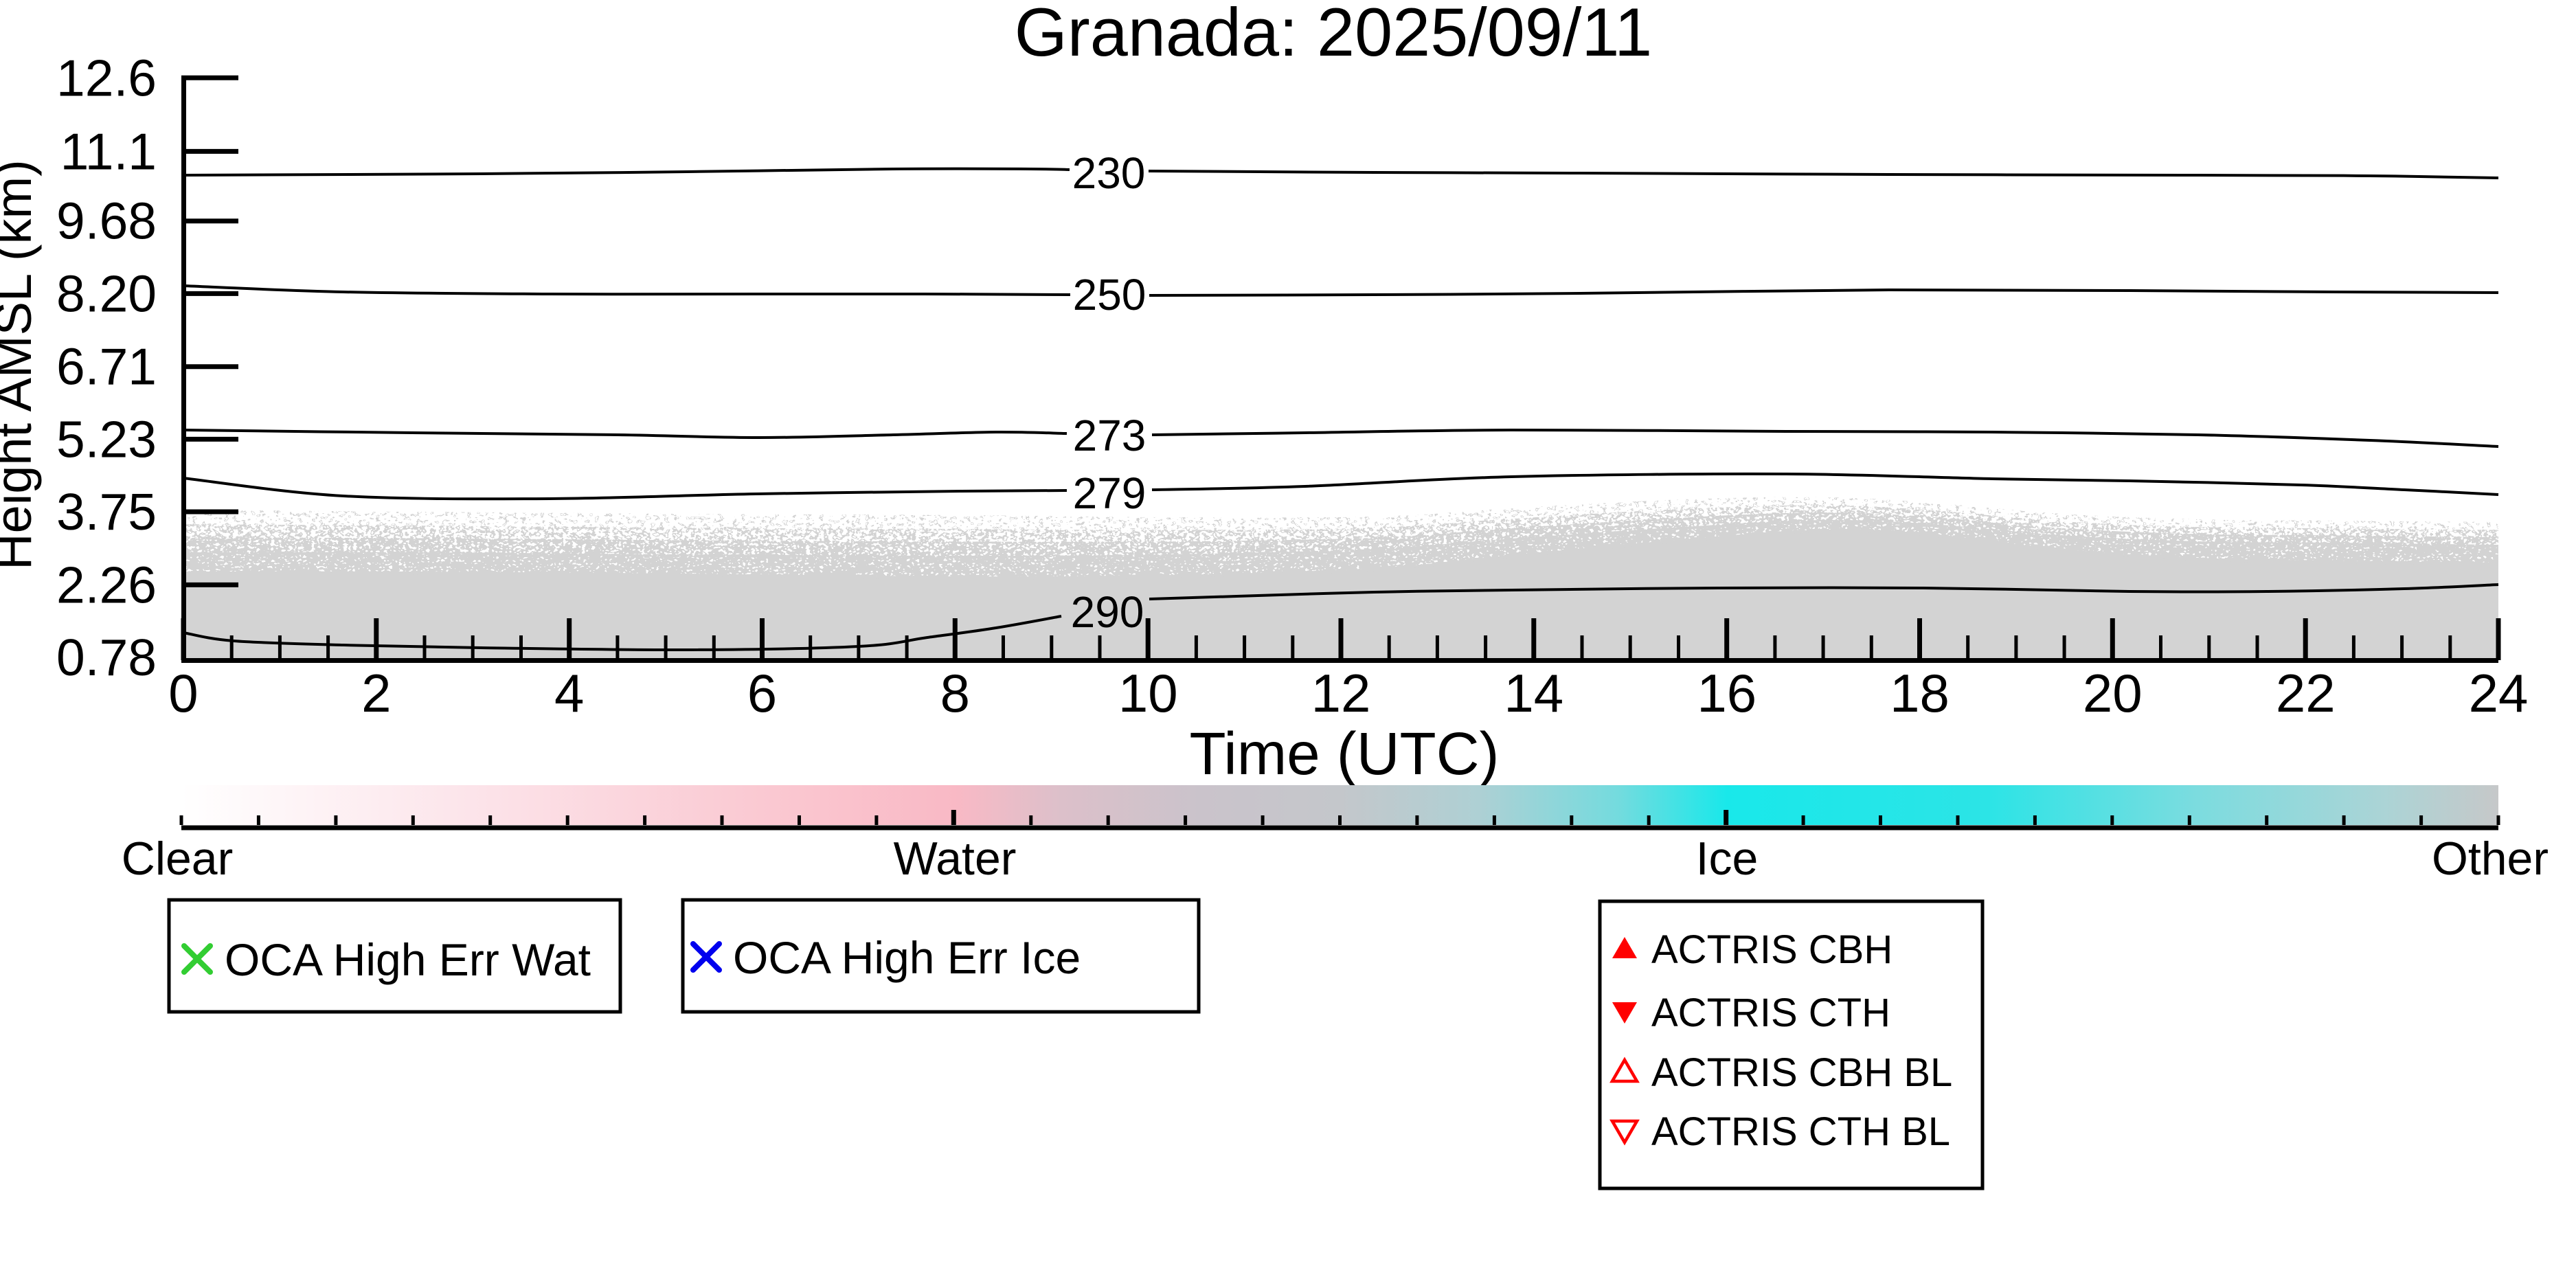  What do you see at coordinates (762, 693) in the screenshot?
I see `svg-text: 6` at bounding box center [762, 693].